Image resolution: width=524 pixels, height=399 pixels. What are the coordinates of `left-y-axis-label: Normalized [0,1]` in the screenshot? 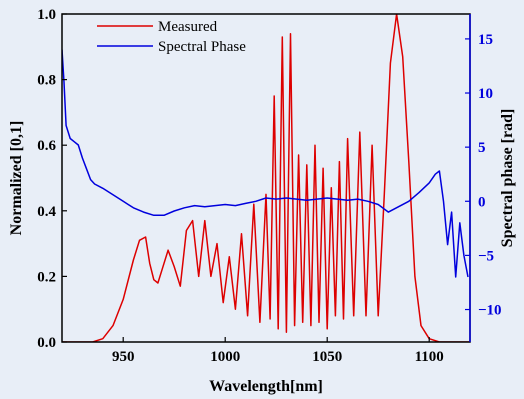 It's located at (16, 178).